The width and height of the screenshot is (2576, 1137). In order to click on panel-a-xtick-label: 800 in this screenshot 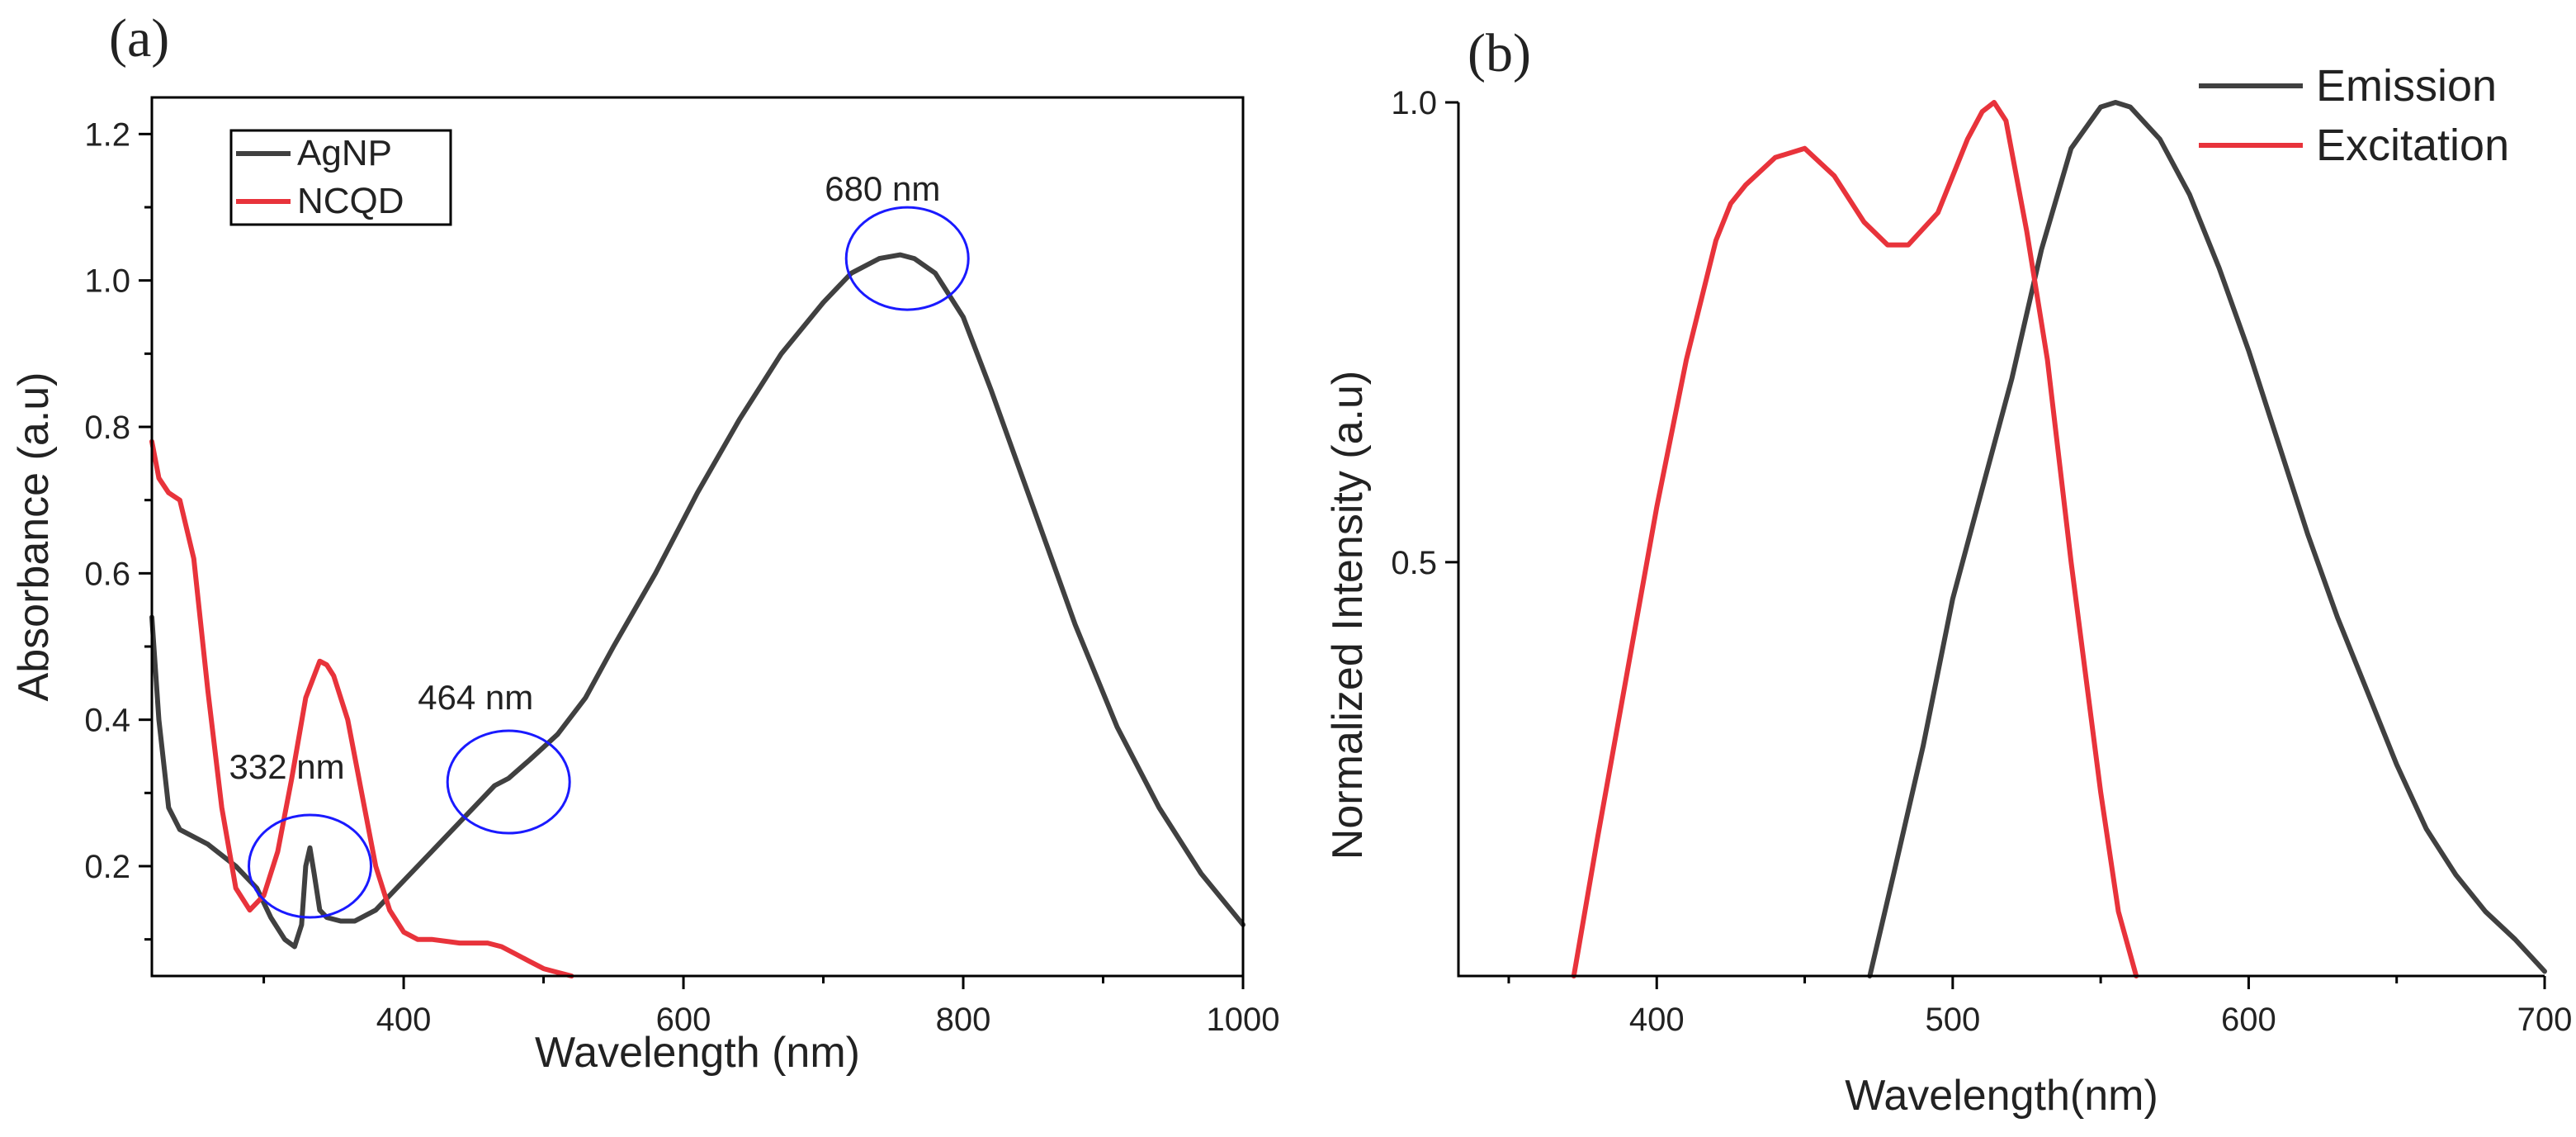, I will do `click(963, 1020)`.